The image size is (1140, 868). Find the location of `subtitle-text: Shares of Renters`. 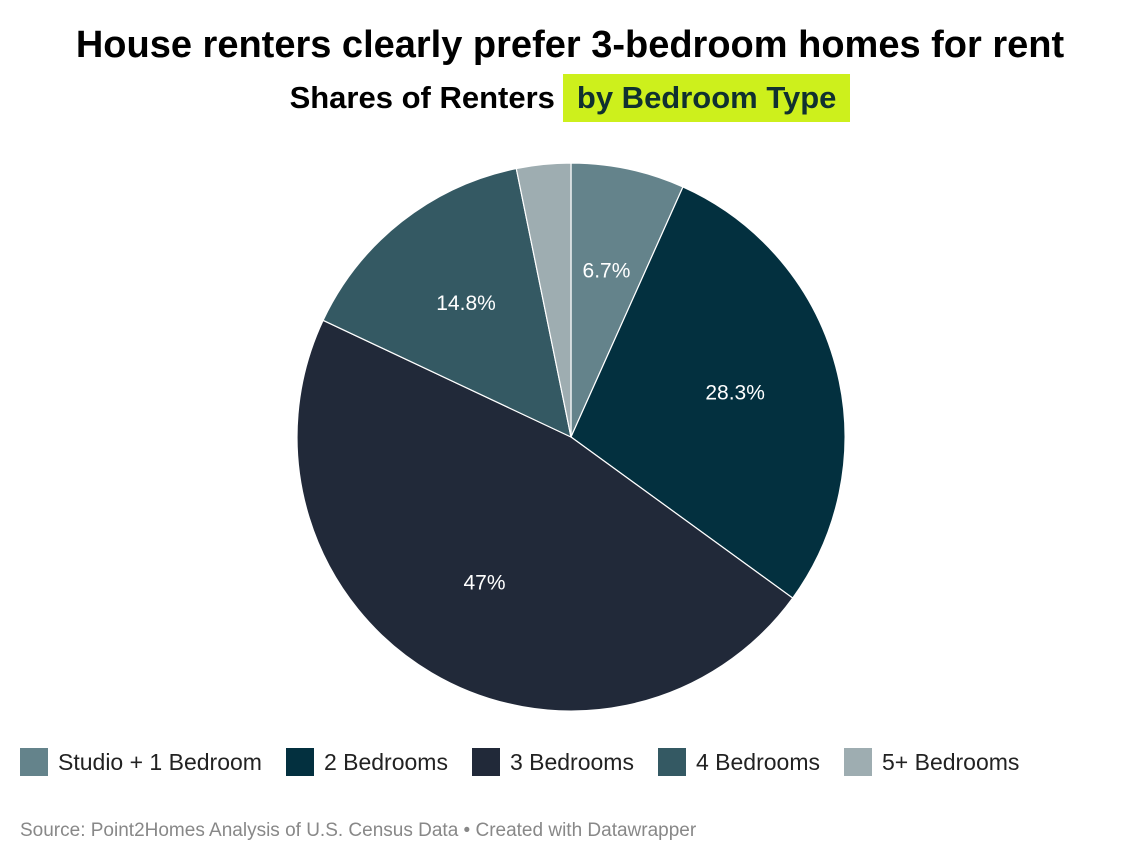

subtitle-text: Shares of Renters is located at coordinates (422, 97).